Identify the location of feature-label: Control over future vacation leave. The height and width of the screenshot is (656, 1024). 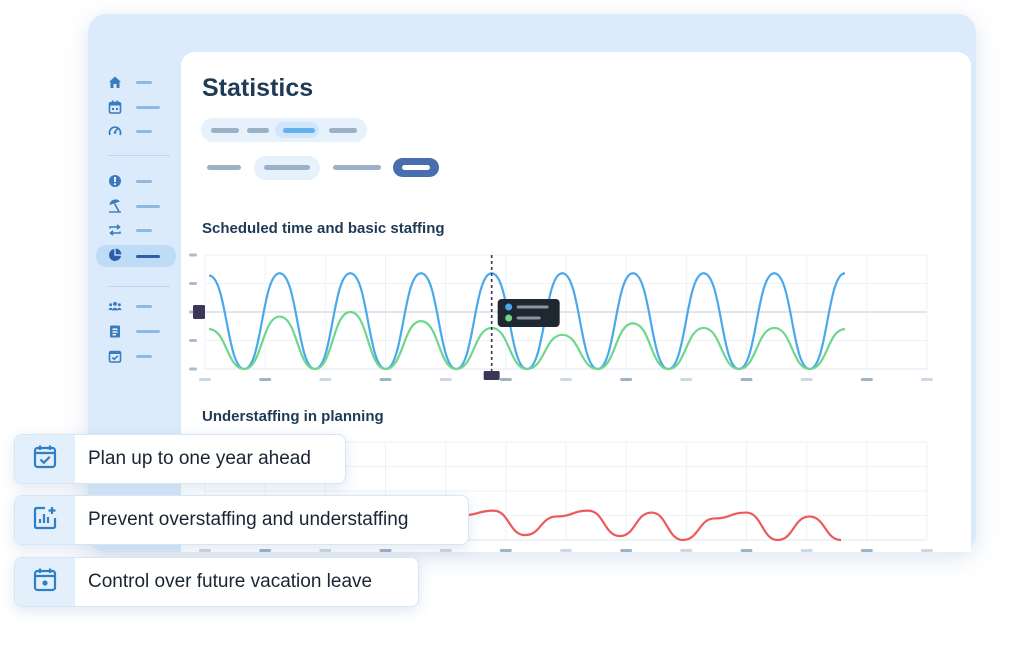
(230, 581).